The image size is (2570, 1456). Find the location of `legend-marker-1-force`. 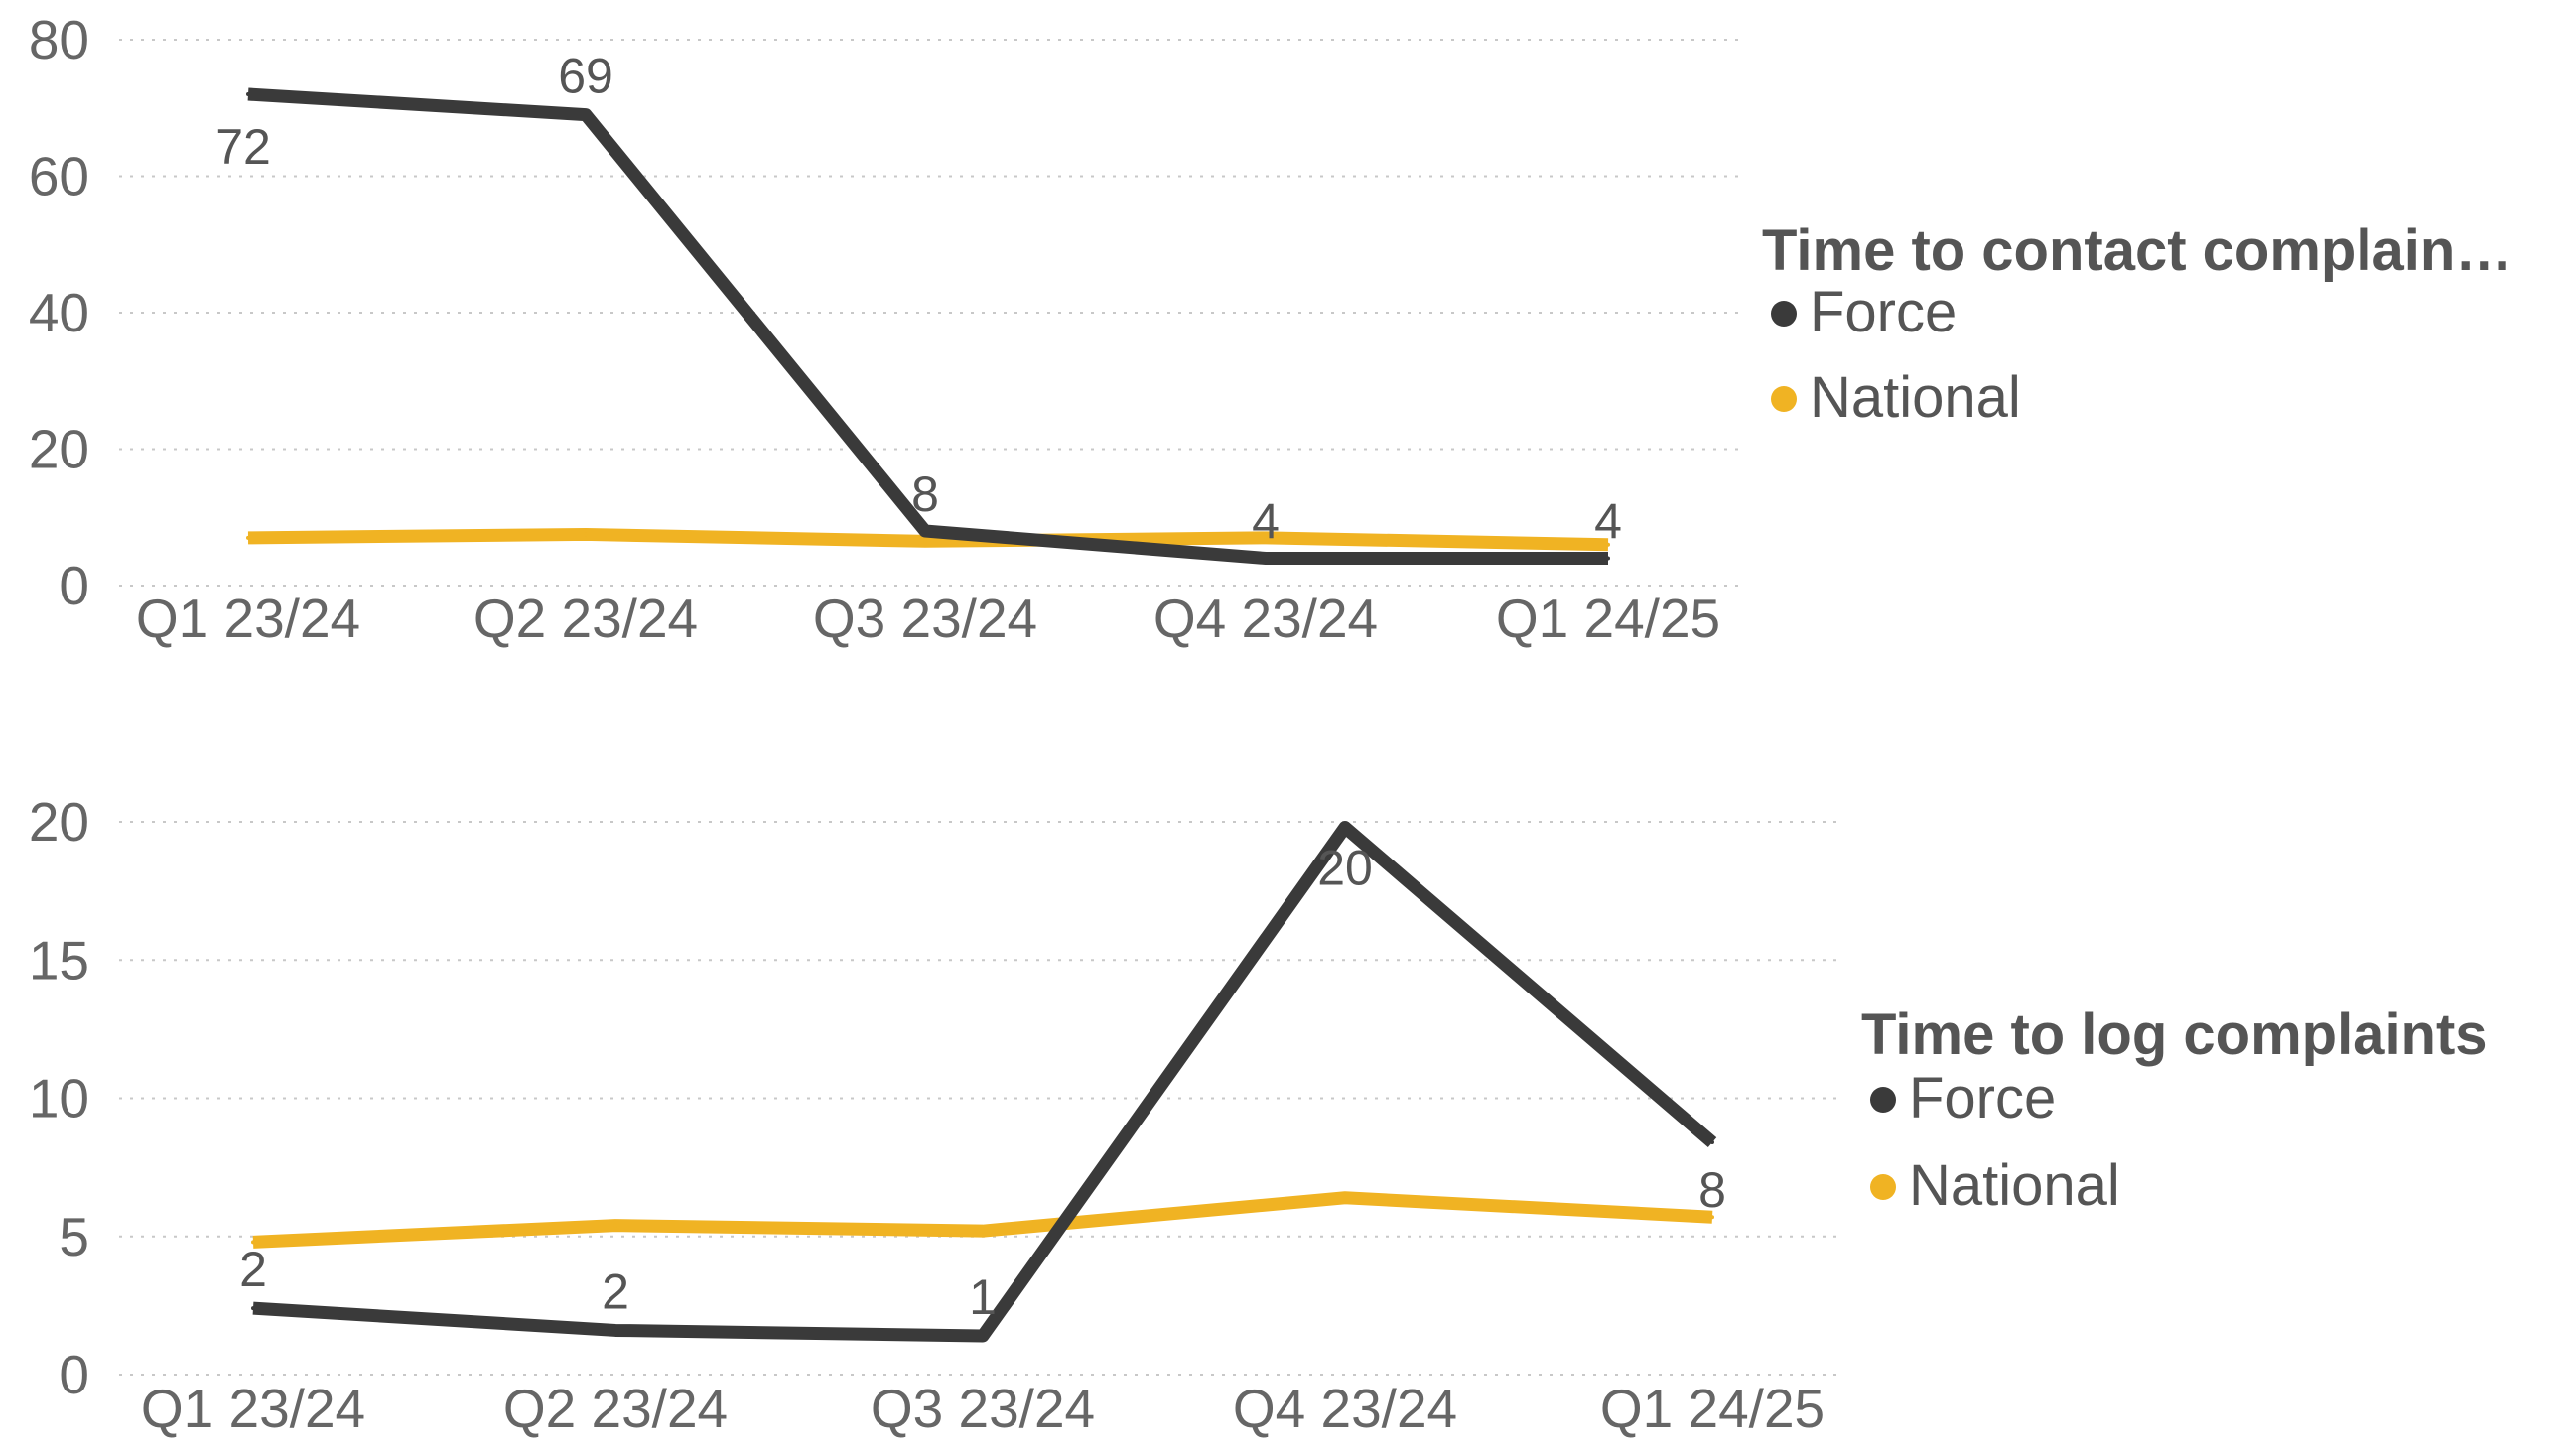

legend-marker-1-force is located at coordinates (1784, 314).